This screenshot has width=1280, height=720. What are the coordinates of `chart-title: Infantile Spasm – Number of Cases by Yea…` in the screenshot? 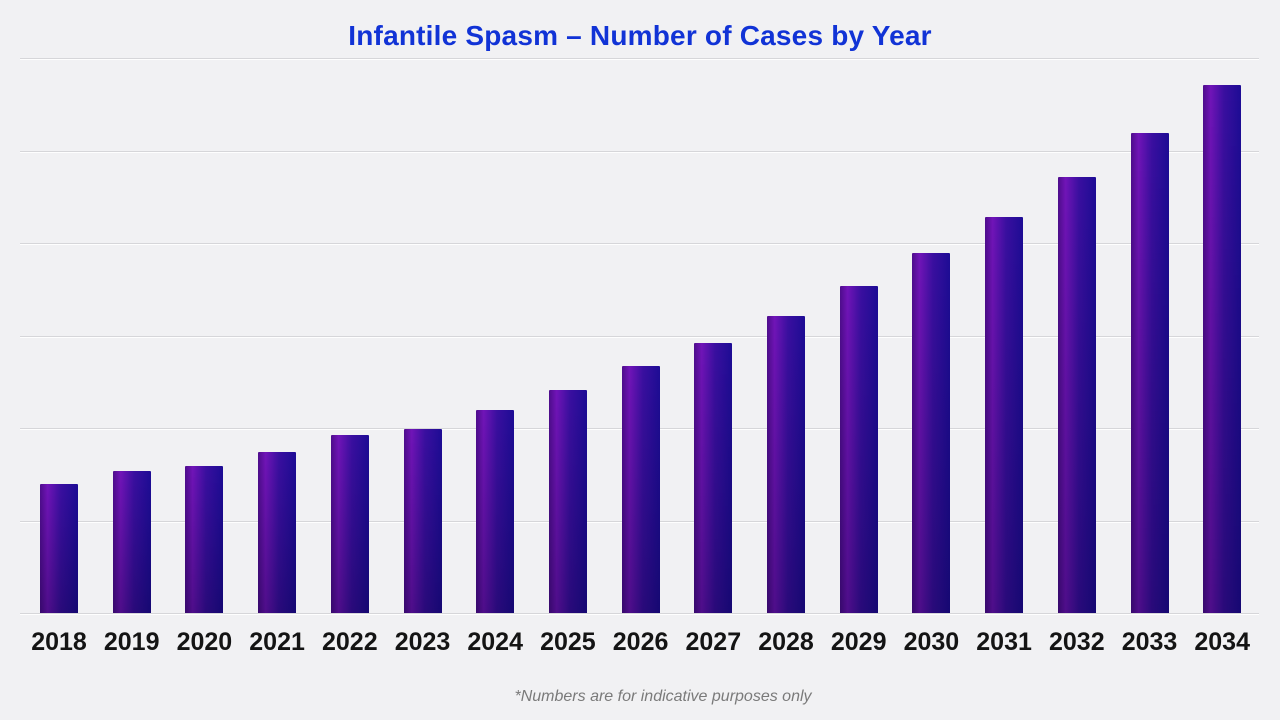 It's located at (640, 35).